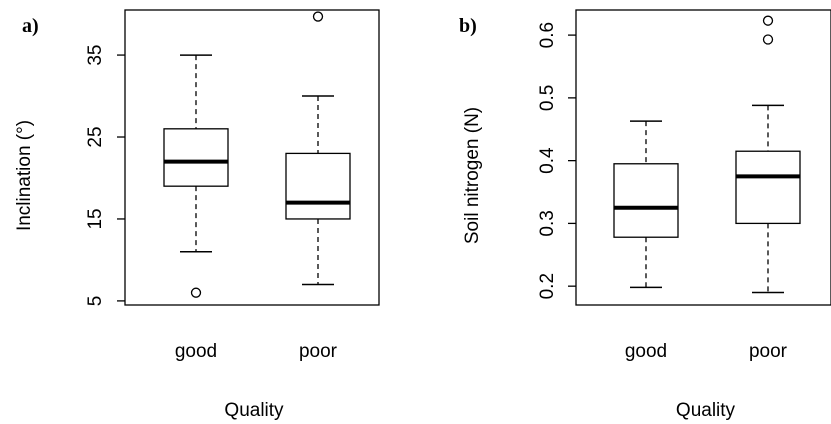 The height and width of the screenshot is (424, 831). I want to click on panel-b-y-tick-label: 0.2, so click(547, 286).